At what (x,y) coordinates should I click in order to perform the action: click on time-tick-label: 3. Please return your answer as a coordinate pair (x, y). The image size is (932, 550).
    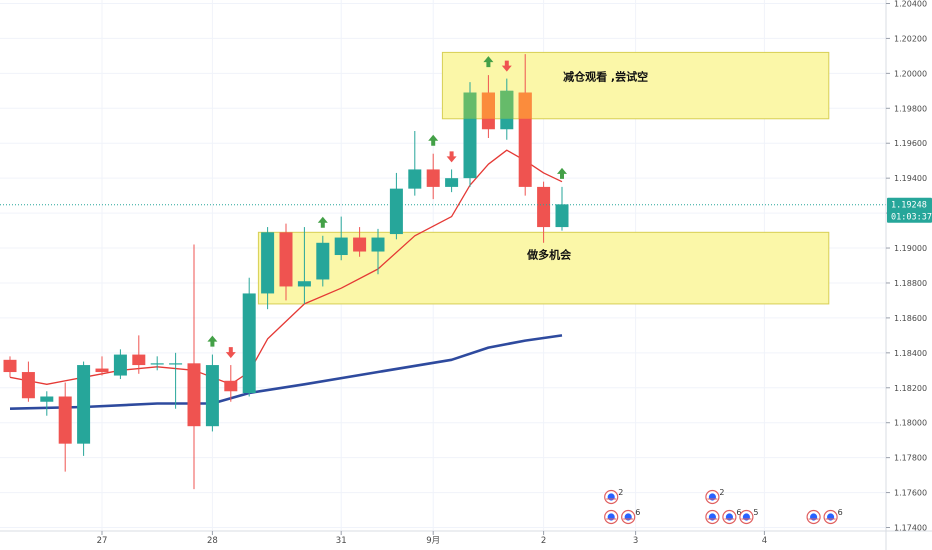
    Looking at the image, I should click on (635, 541).